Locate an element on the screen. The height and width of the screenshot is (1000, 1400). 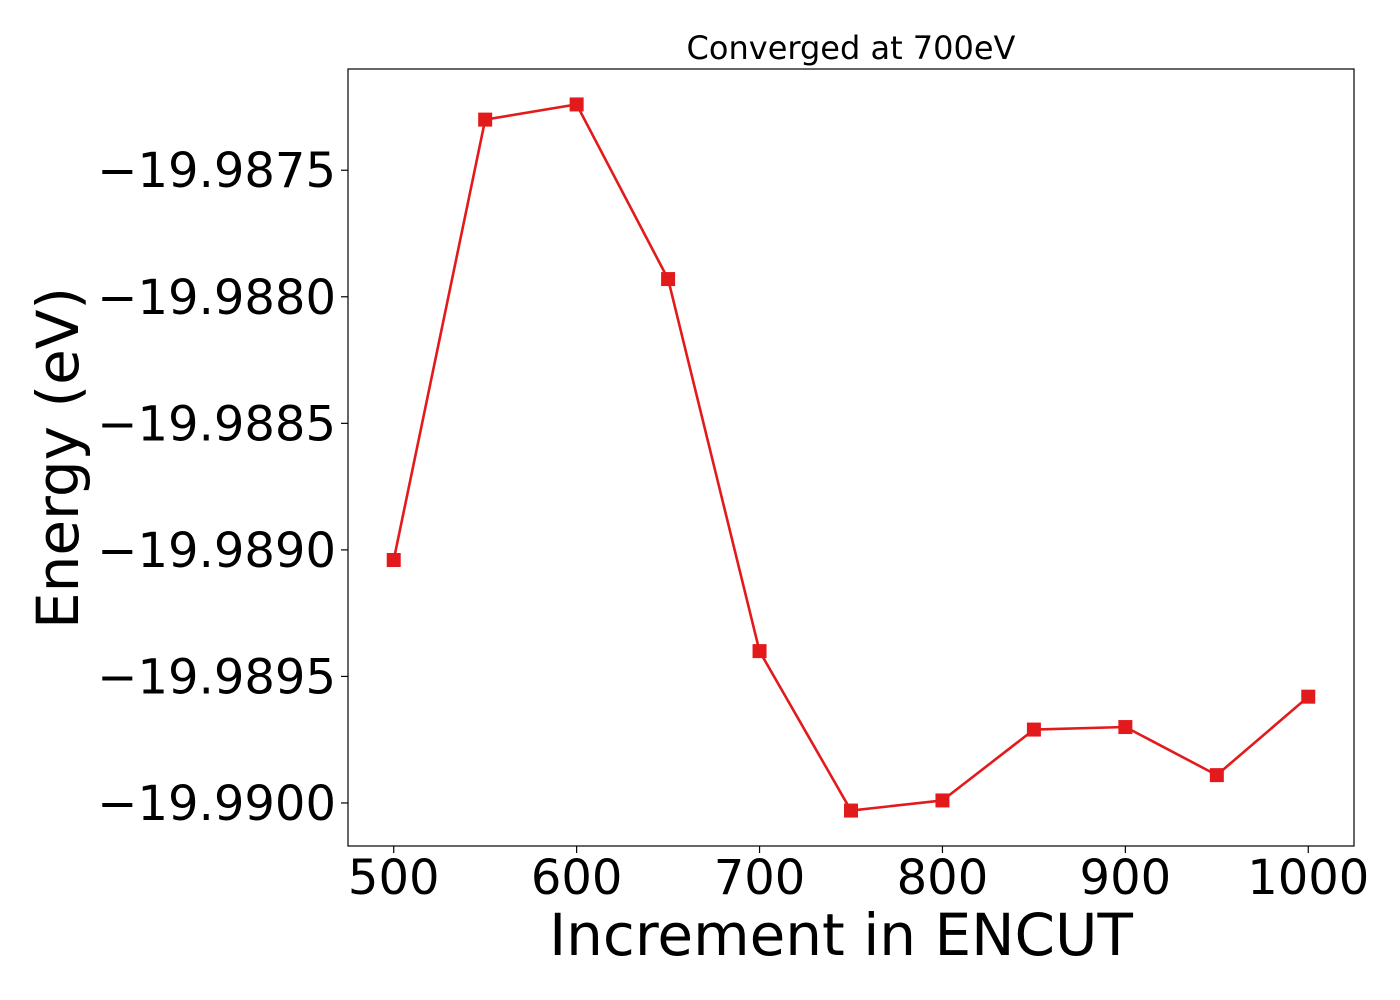
x-axis-label: Increment in ENCUT is located at coordinates (841, 935).